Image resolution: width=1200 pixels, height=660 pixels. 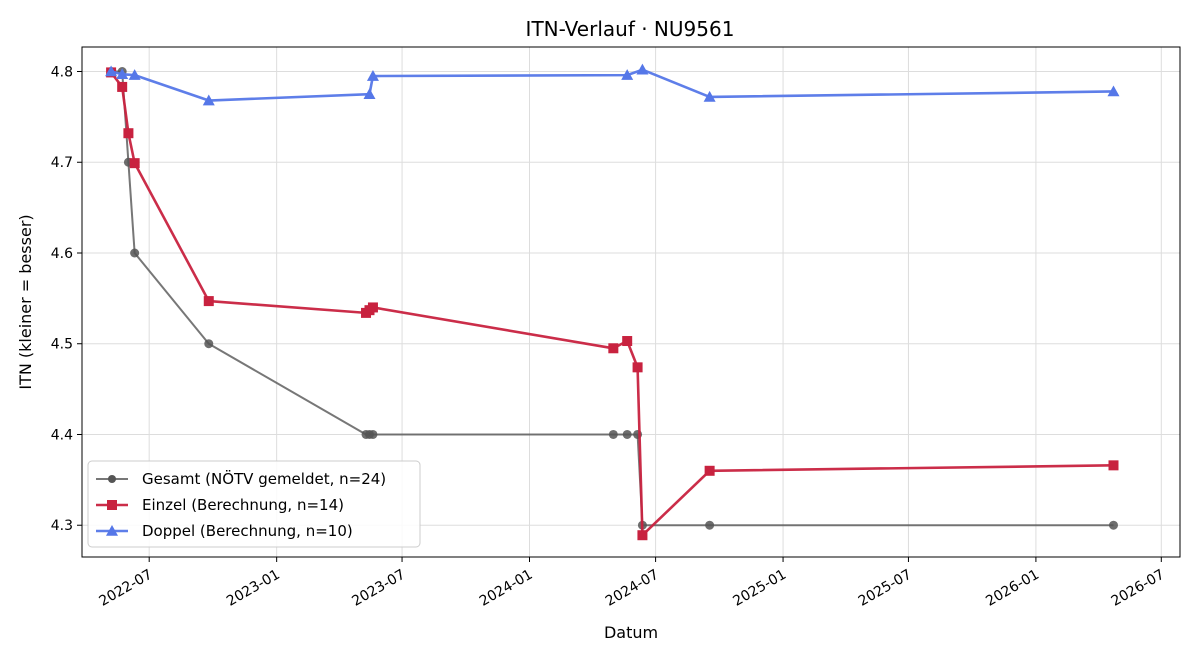 What do you see at coordinates (264, 478) in the screenshot?
I see `legend-label: Gesamt (NÖTV gemeldet, n=24)` at bounding box center [264, 478].